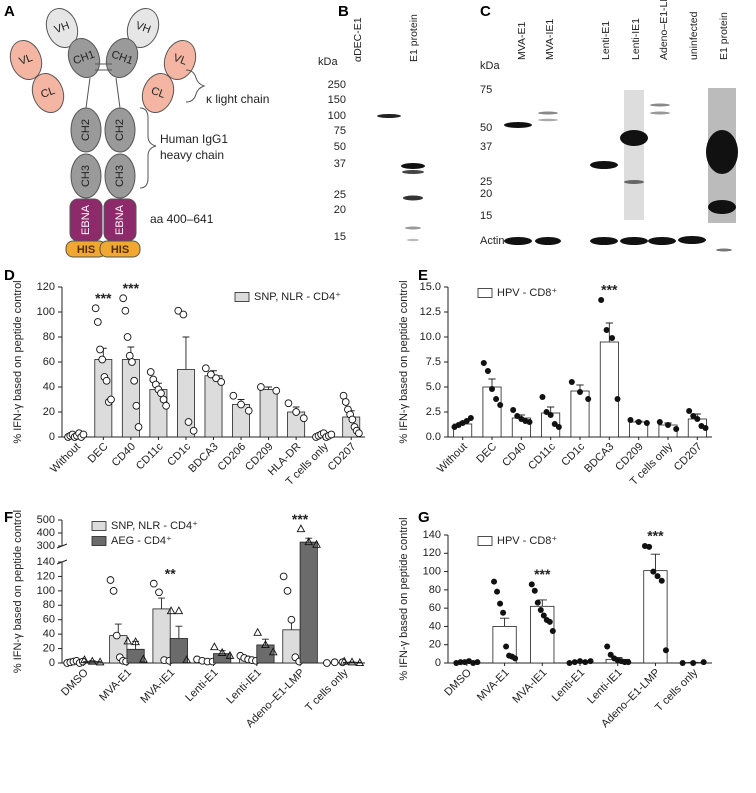 Image resolution: width=756 pixels, height=793 pixels. What do you see at coordinates (337, 85) in the screenshot?
I see `marker-label: 250` at bounding box center [337, 85].